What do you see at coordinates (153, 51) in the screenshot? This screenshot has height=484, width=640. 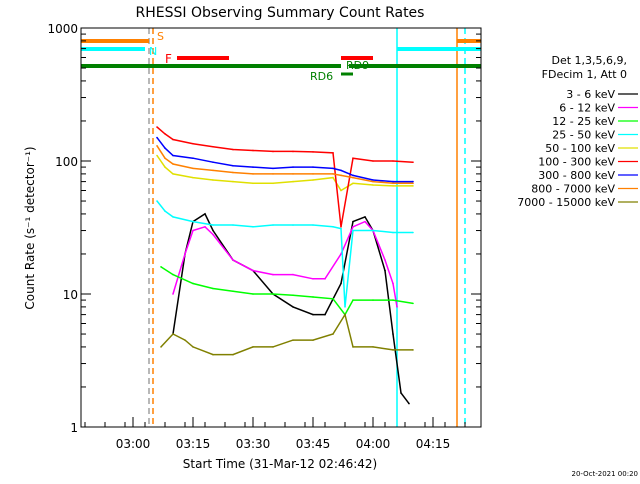 I see `flag-label-n: N` at bounding box center [153, 51].